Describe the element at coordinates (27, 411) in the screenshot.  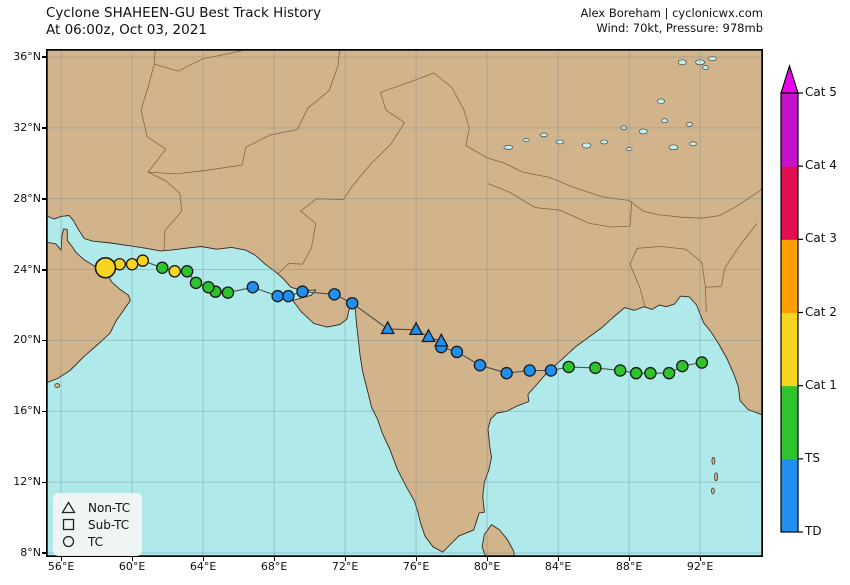
I see `lat-tick-label: 16°N` at that location.